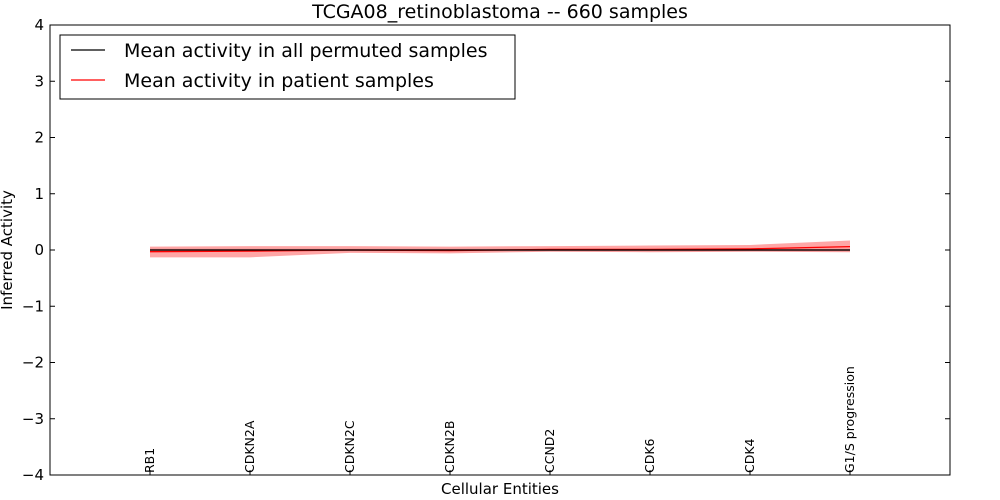 Image resolution: width=1000 pixels, height=500 pixels. What do you see at coordinates (39, 250) in the screenshot?
I see `y-tick-label: 0` at bounding box center [39, 250].